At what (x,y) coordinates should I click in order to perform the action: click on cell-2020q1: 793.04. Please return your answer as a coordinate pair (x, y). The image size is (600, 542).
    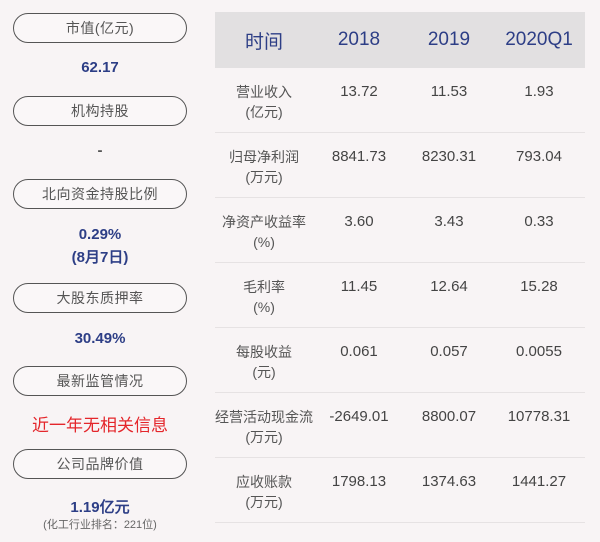
    Looking at the image, I should click on (539, 156).